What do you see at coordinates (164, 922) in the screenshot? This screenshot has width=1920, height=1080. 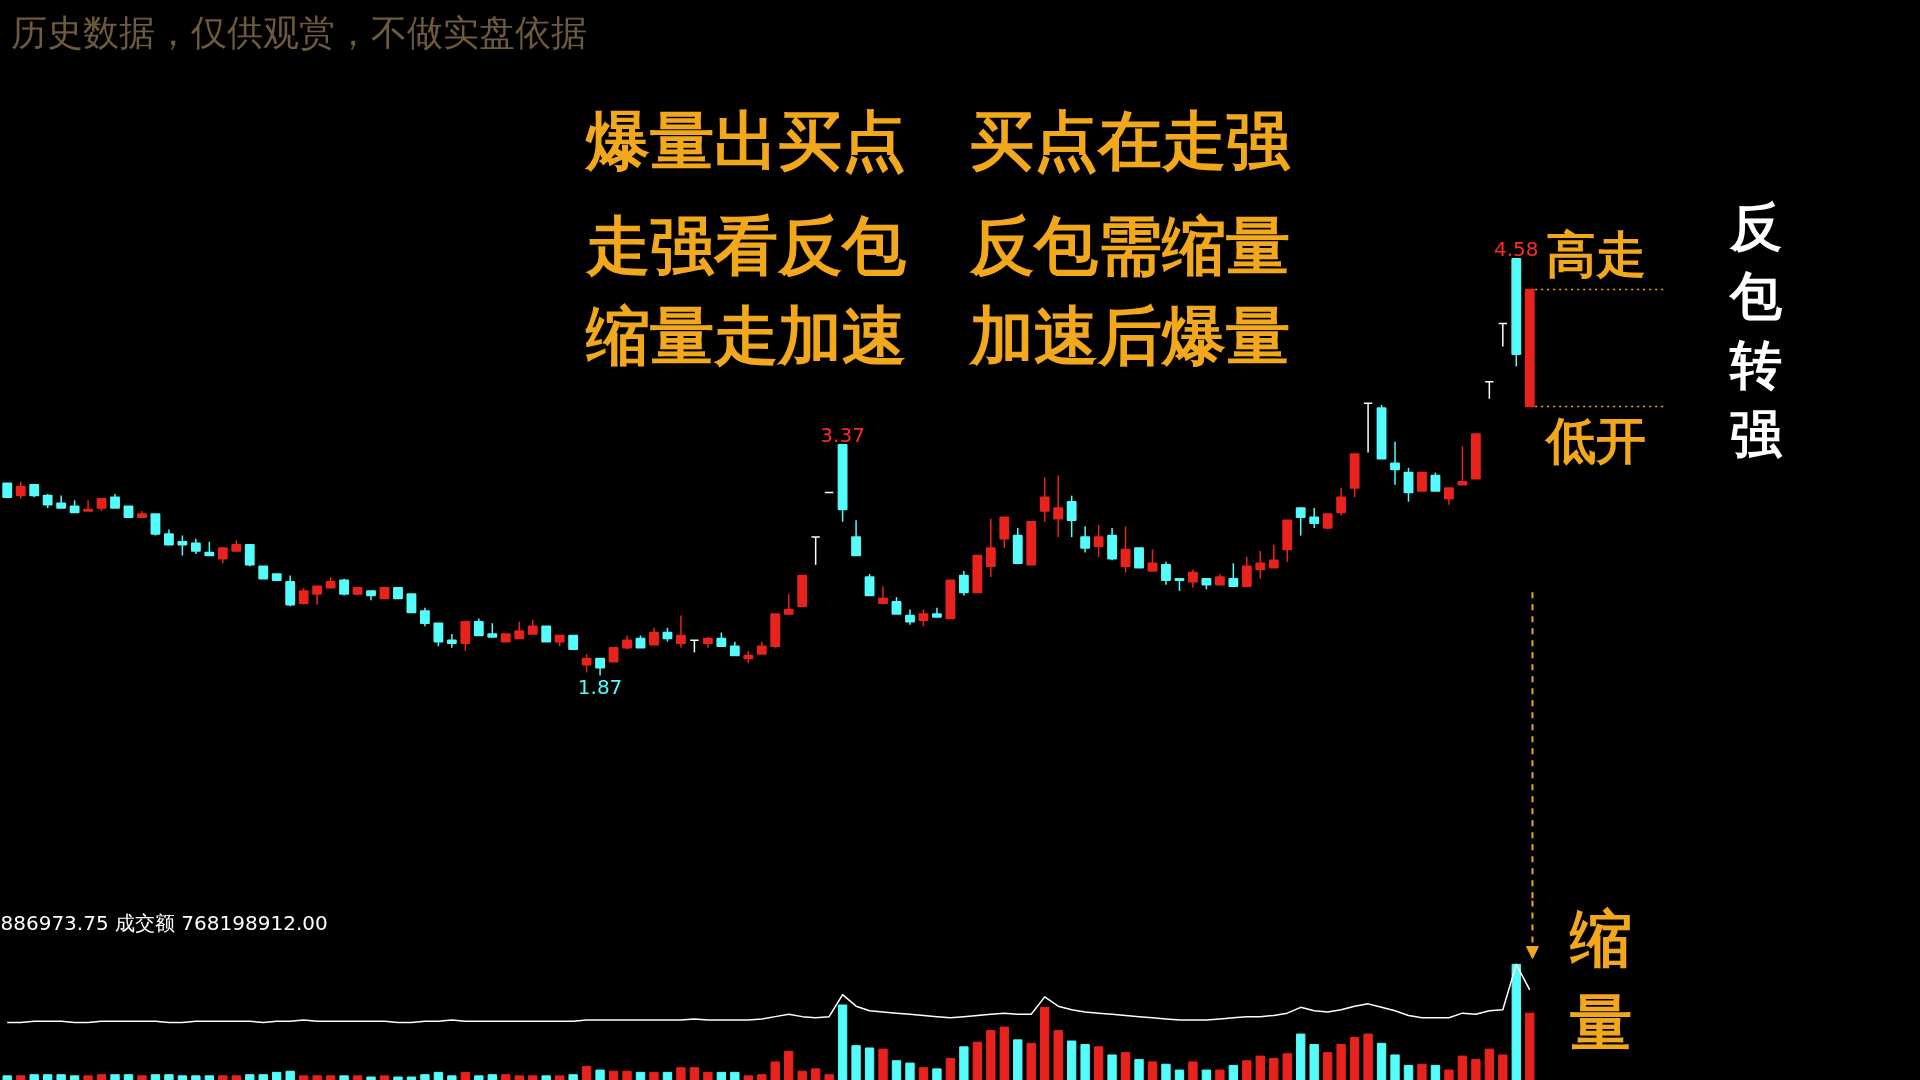 I see `text: 886973.75 成交额 768198912.00` at bounding box center [164, 922].